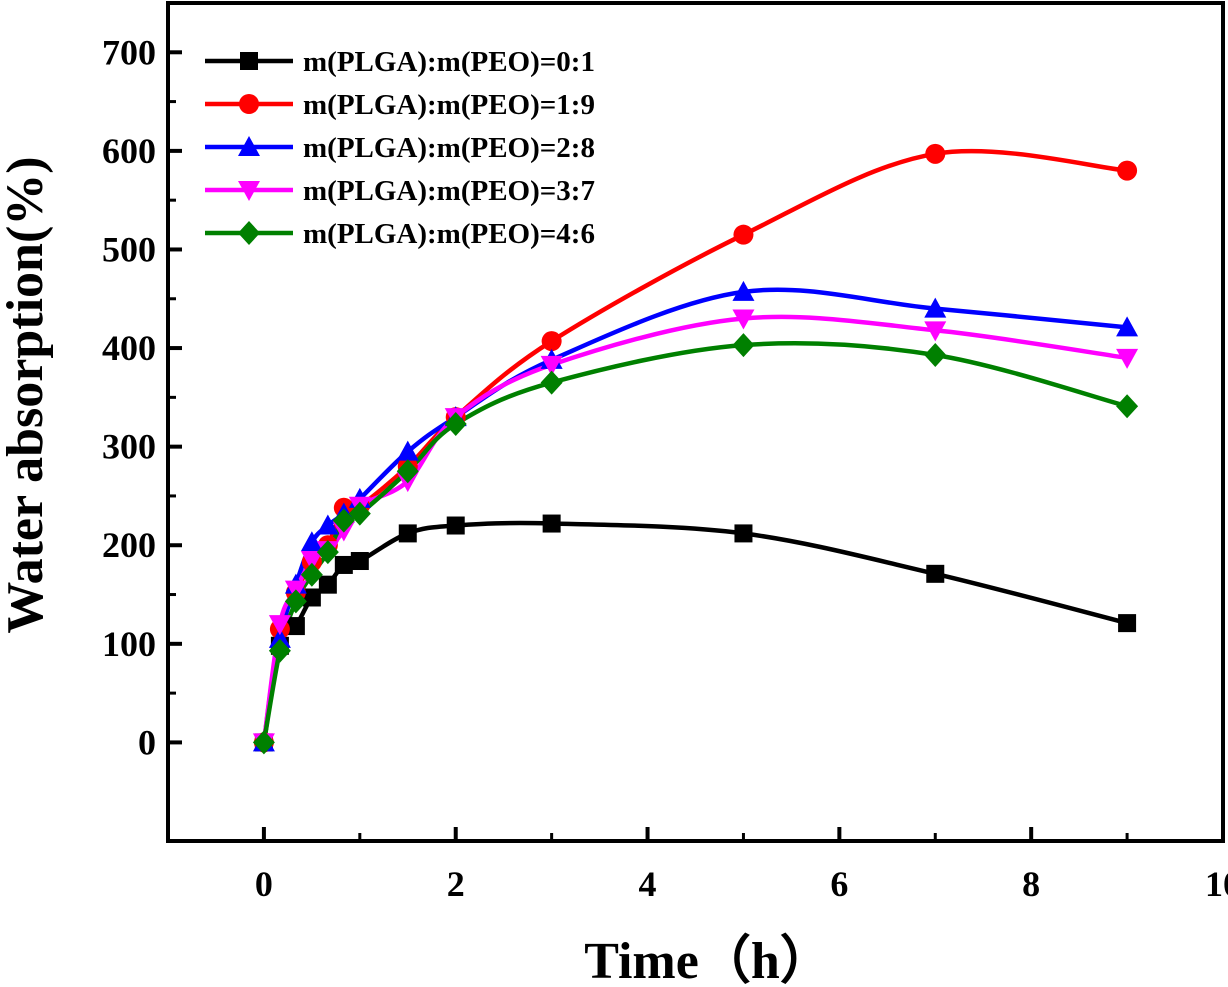  I want to click on legend-label: m(PLGA):m(PEO)=2:8, so click(449, 148).